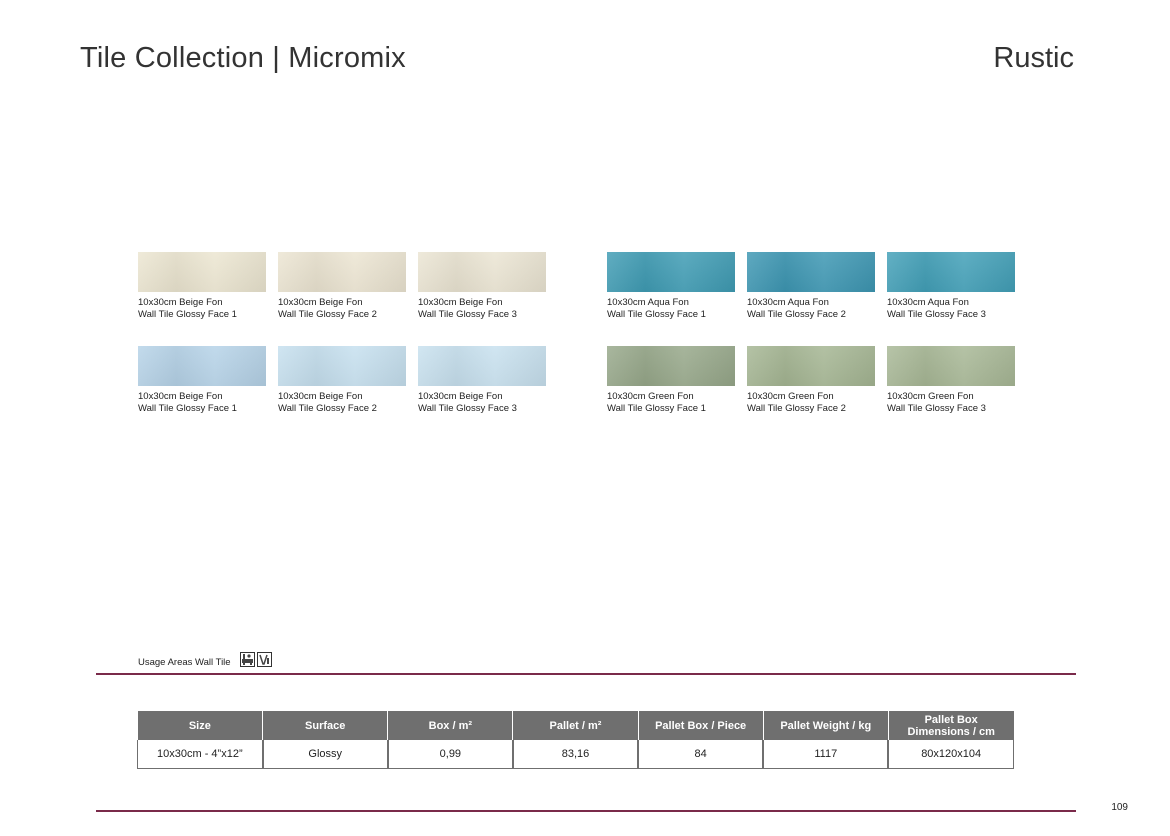  What do you see at coordinates (247, 659) in the screenshot?
I see `bathroom-icon` at bounding box center [247, 659].